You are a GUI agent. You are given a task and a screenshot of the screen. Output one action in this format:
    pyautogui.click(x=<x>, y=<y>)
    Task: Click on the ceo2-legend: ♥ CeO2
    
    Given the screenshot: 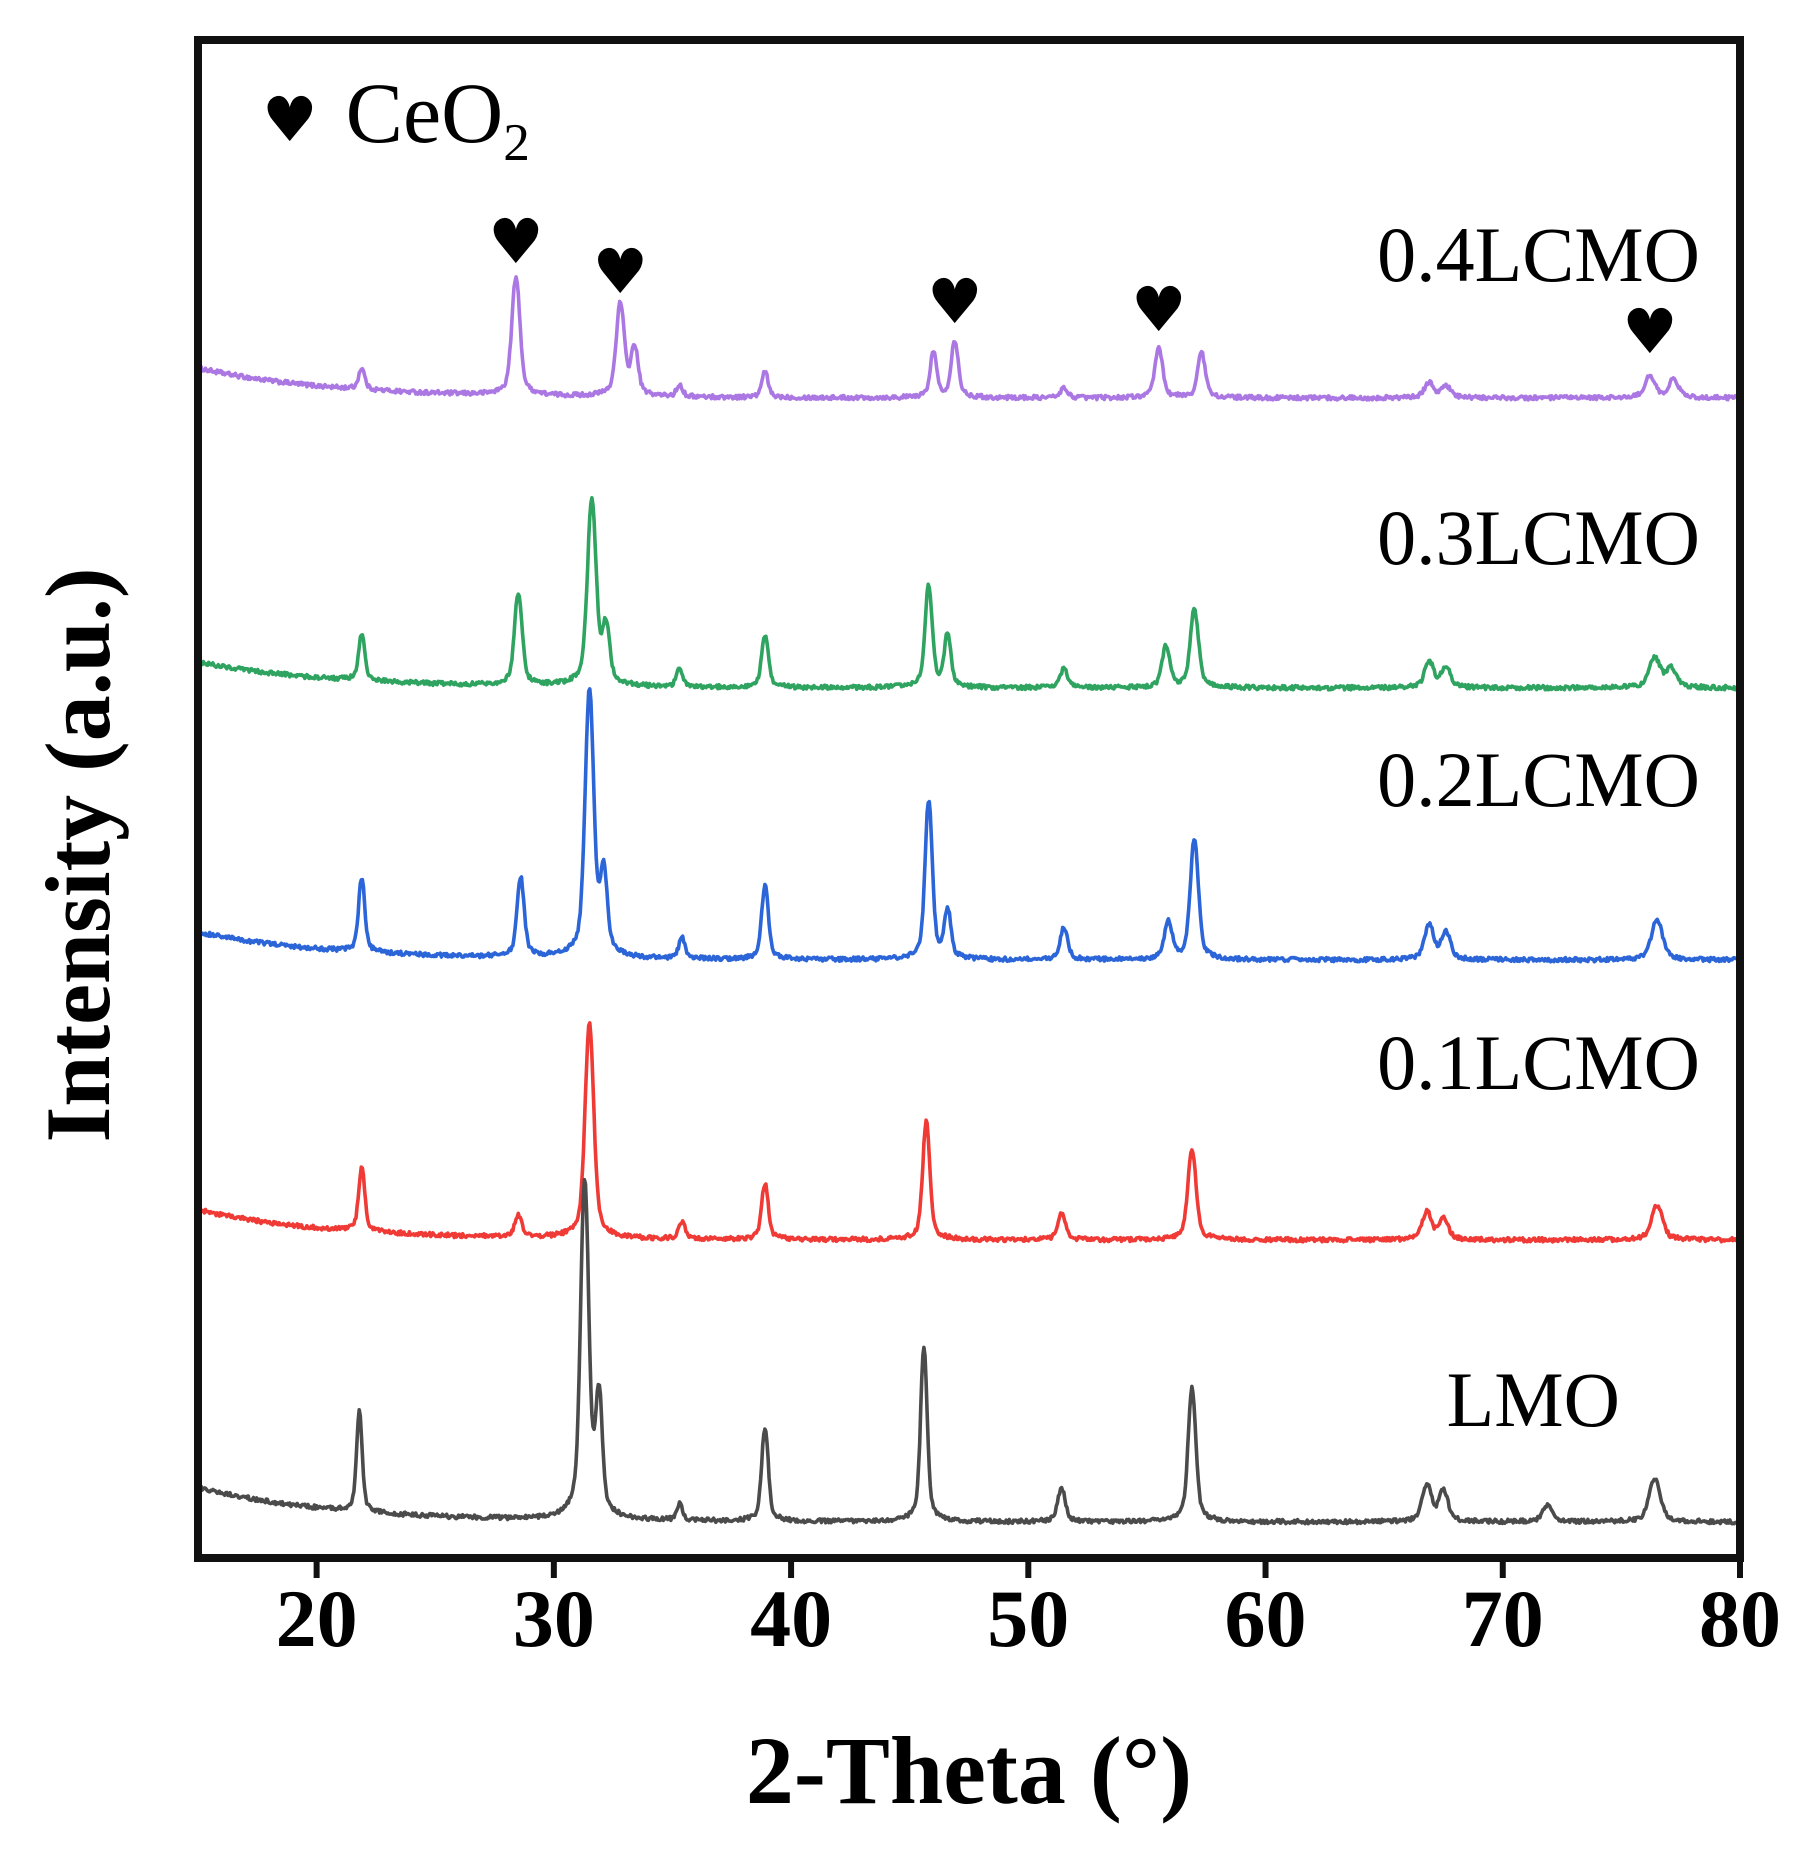 What is the action you would take?
    pyautogui.click(x=396, y=120)
    